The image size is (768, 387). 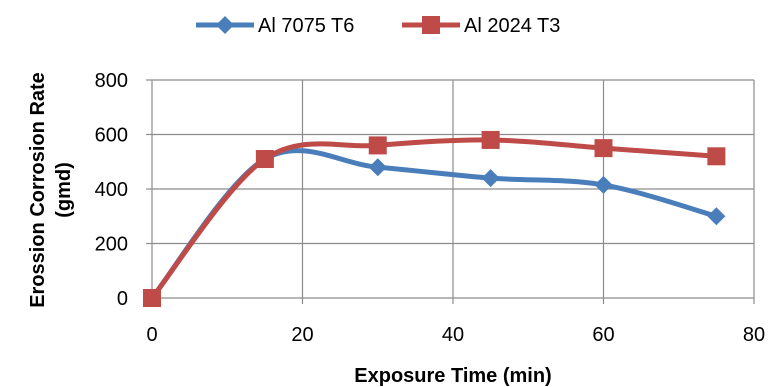 I want to click on y-tick-label: 200, so click(x=111, y=245).